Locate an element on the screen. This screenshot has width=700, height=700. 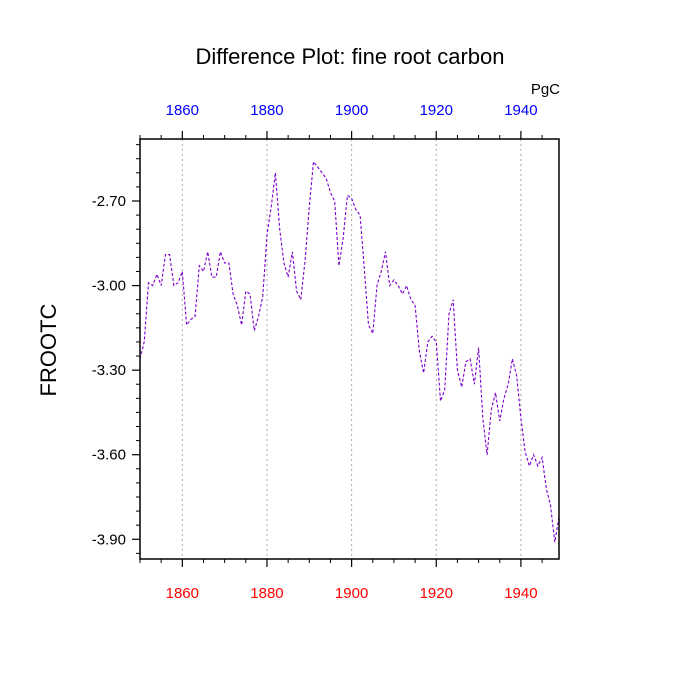
x-tick-label-bottom: 1880 is located at coordinates (266, 593).